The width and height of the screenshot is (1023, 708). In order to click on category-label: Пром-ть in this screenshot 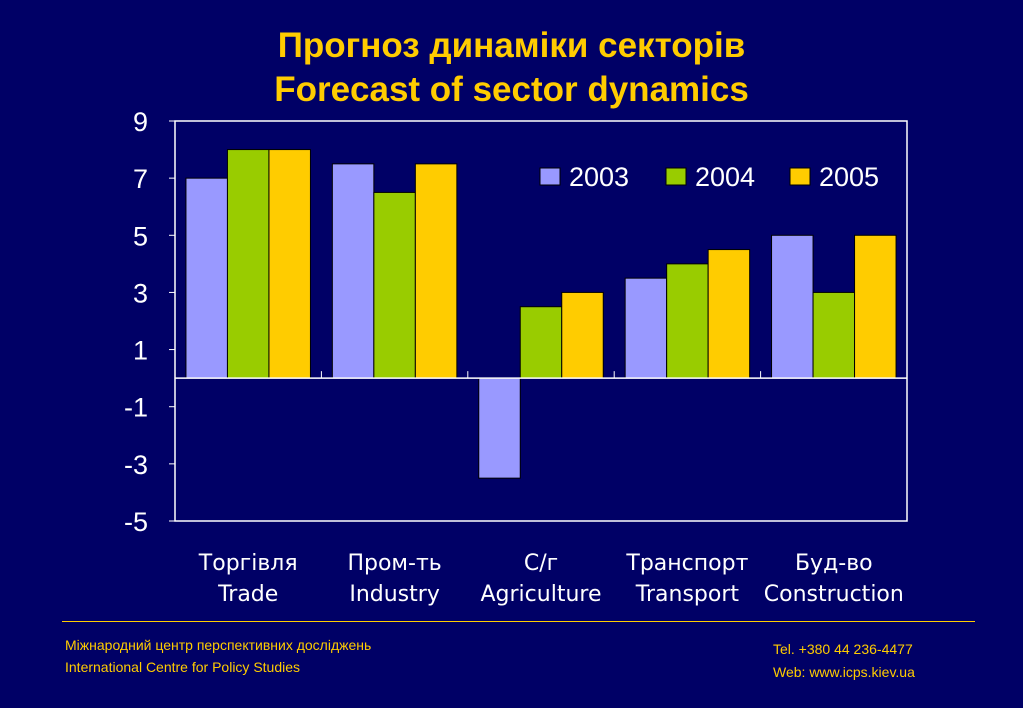, I will do `click(394, 563)`.